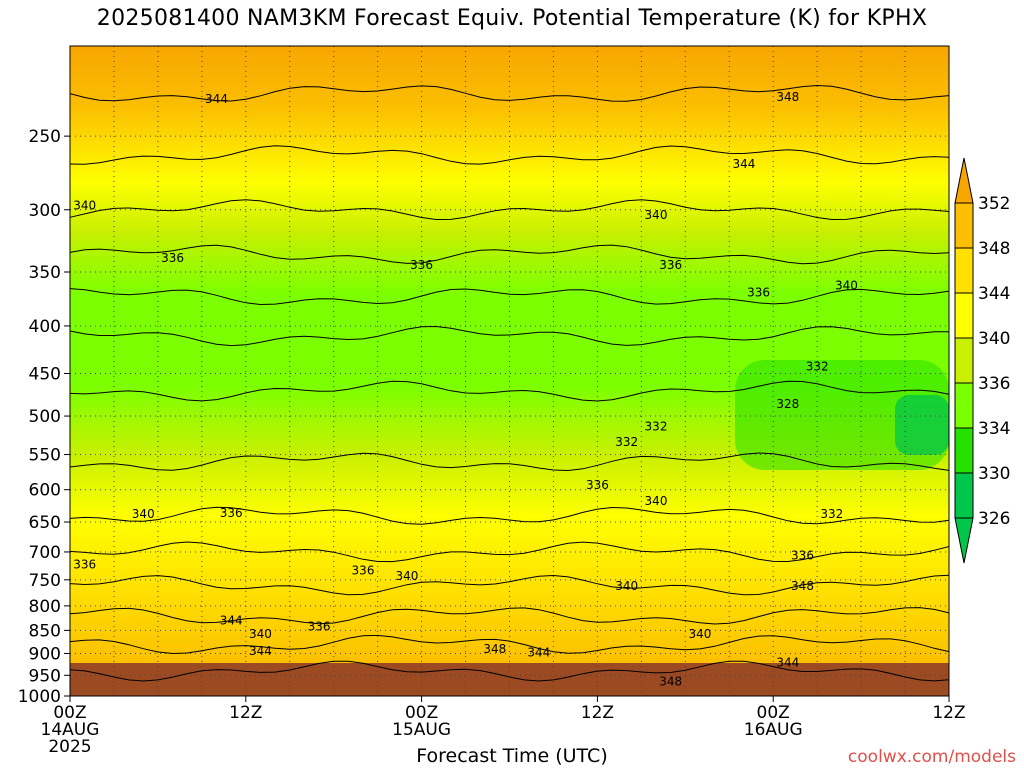 The width and height of the screenshot is (1024, 768). What do you see at coordinates (931, 757) in the screenshot?
I see `watermark: coolwx.com/models` at bounding box center [931, 757].